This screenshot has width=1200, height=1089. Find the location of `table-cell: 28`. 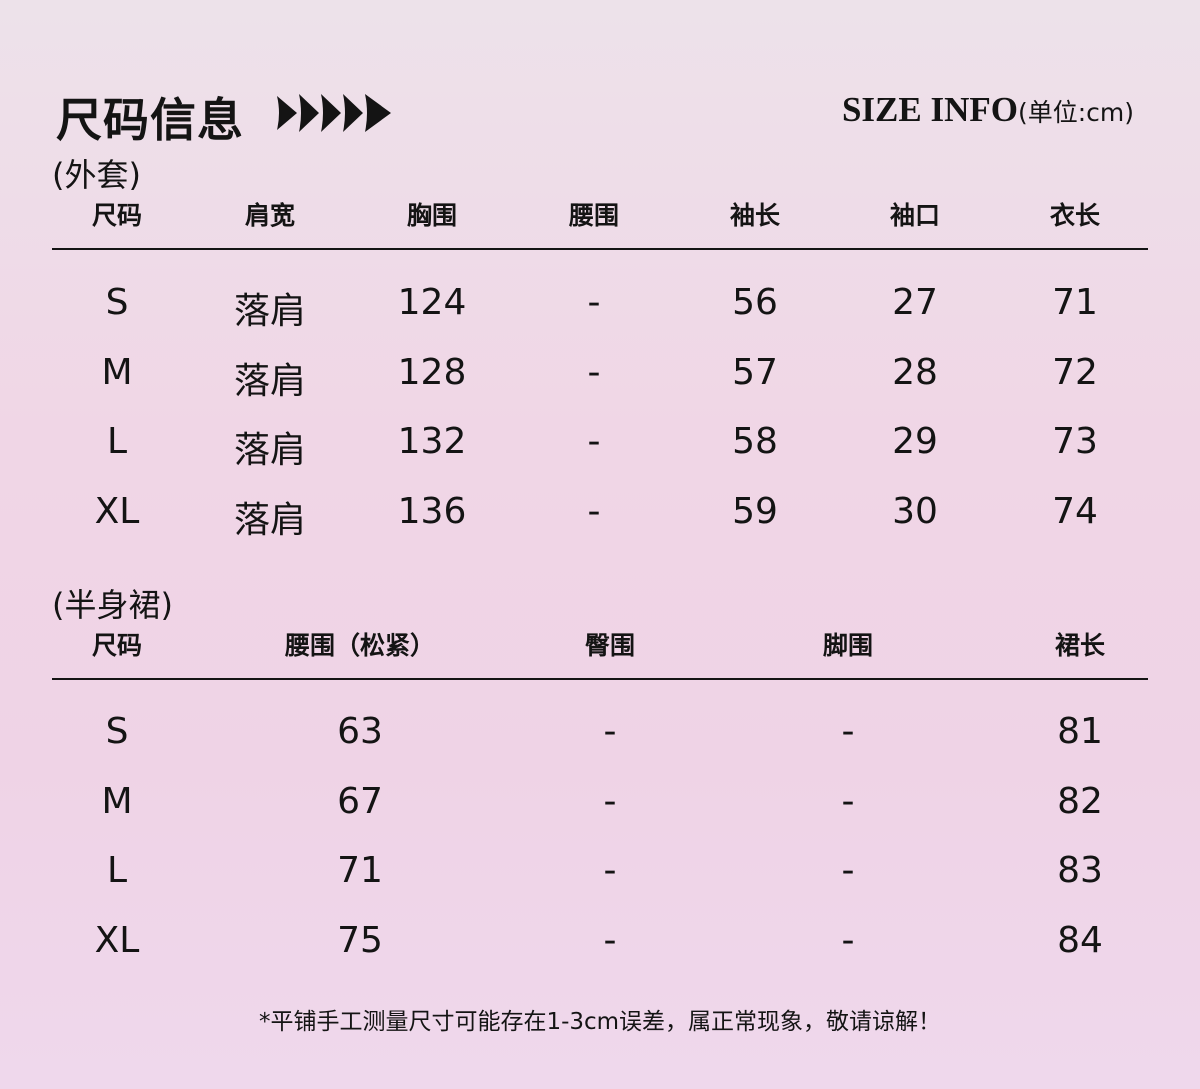

table-cell: 28 is located at coordinates (915, 372).